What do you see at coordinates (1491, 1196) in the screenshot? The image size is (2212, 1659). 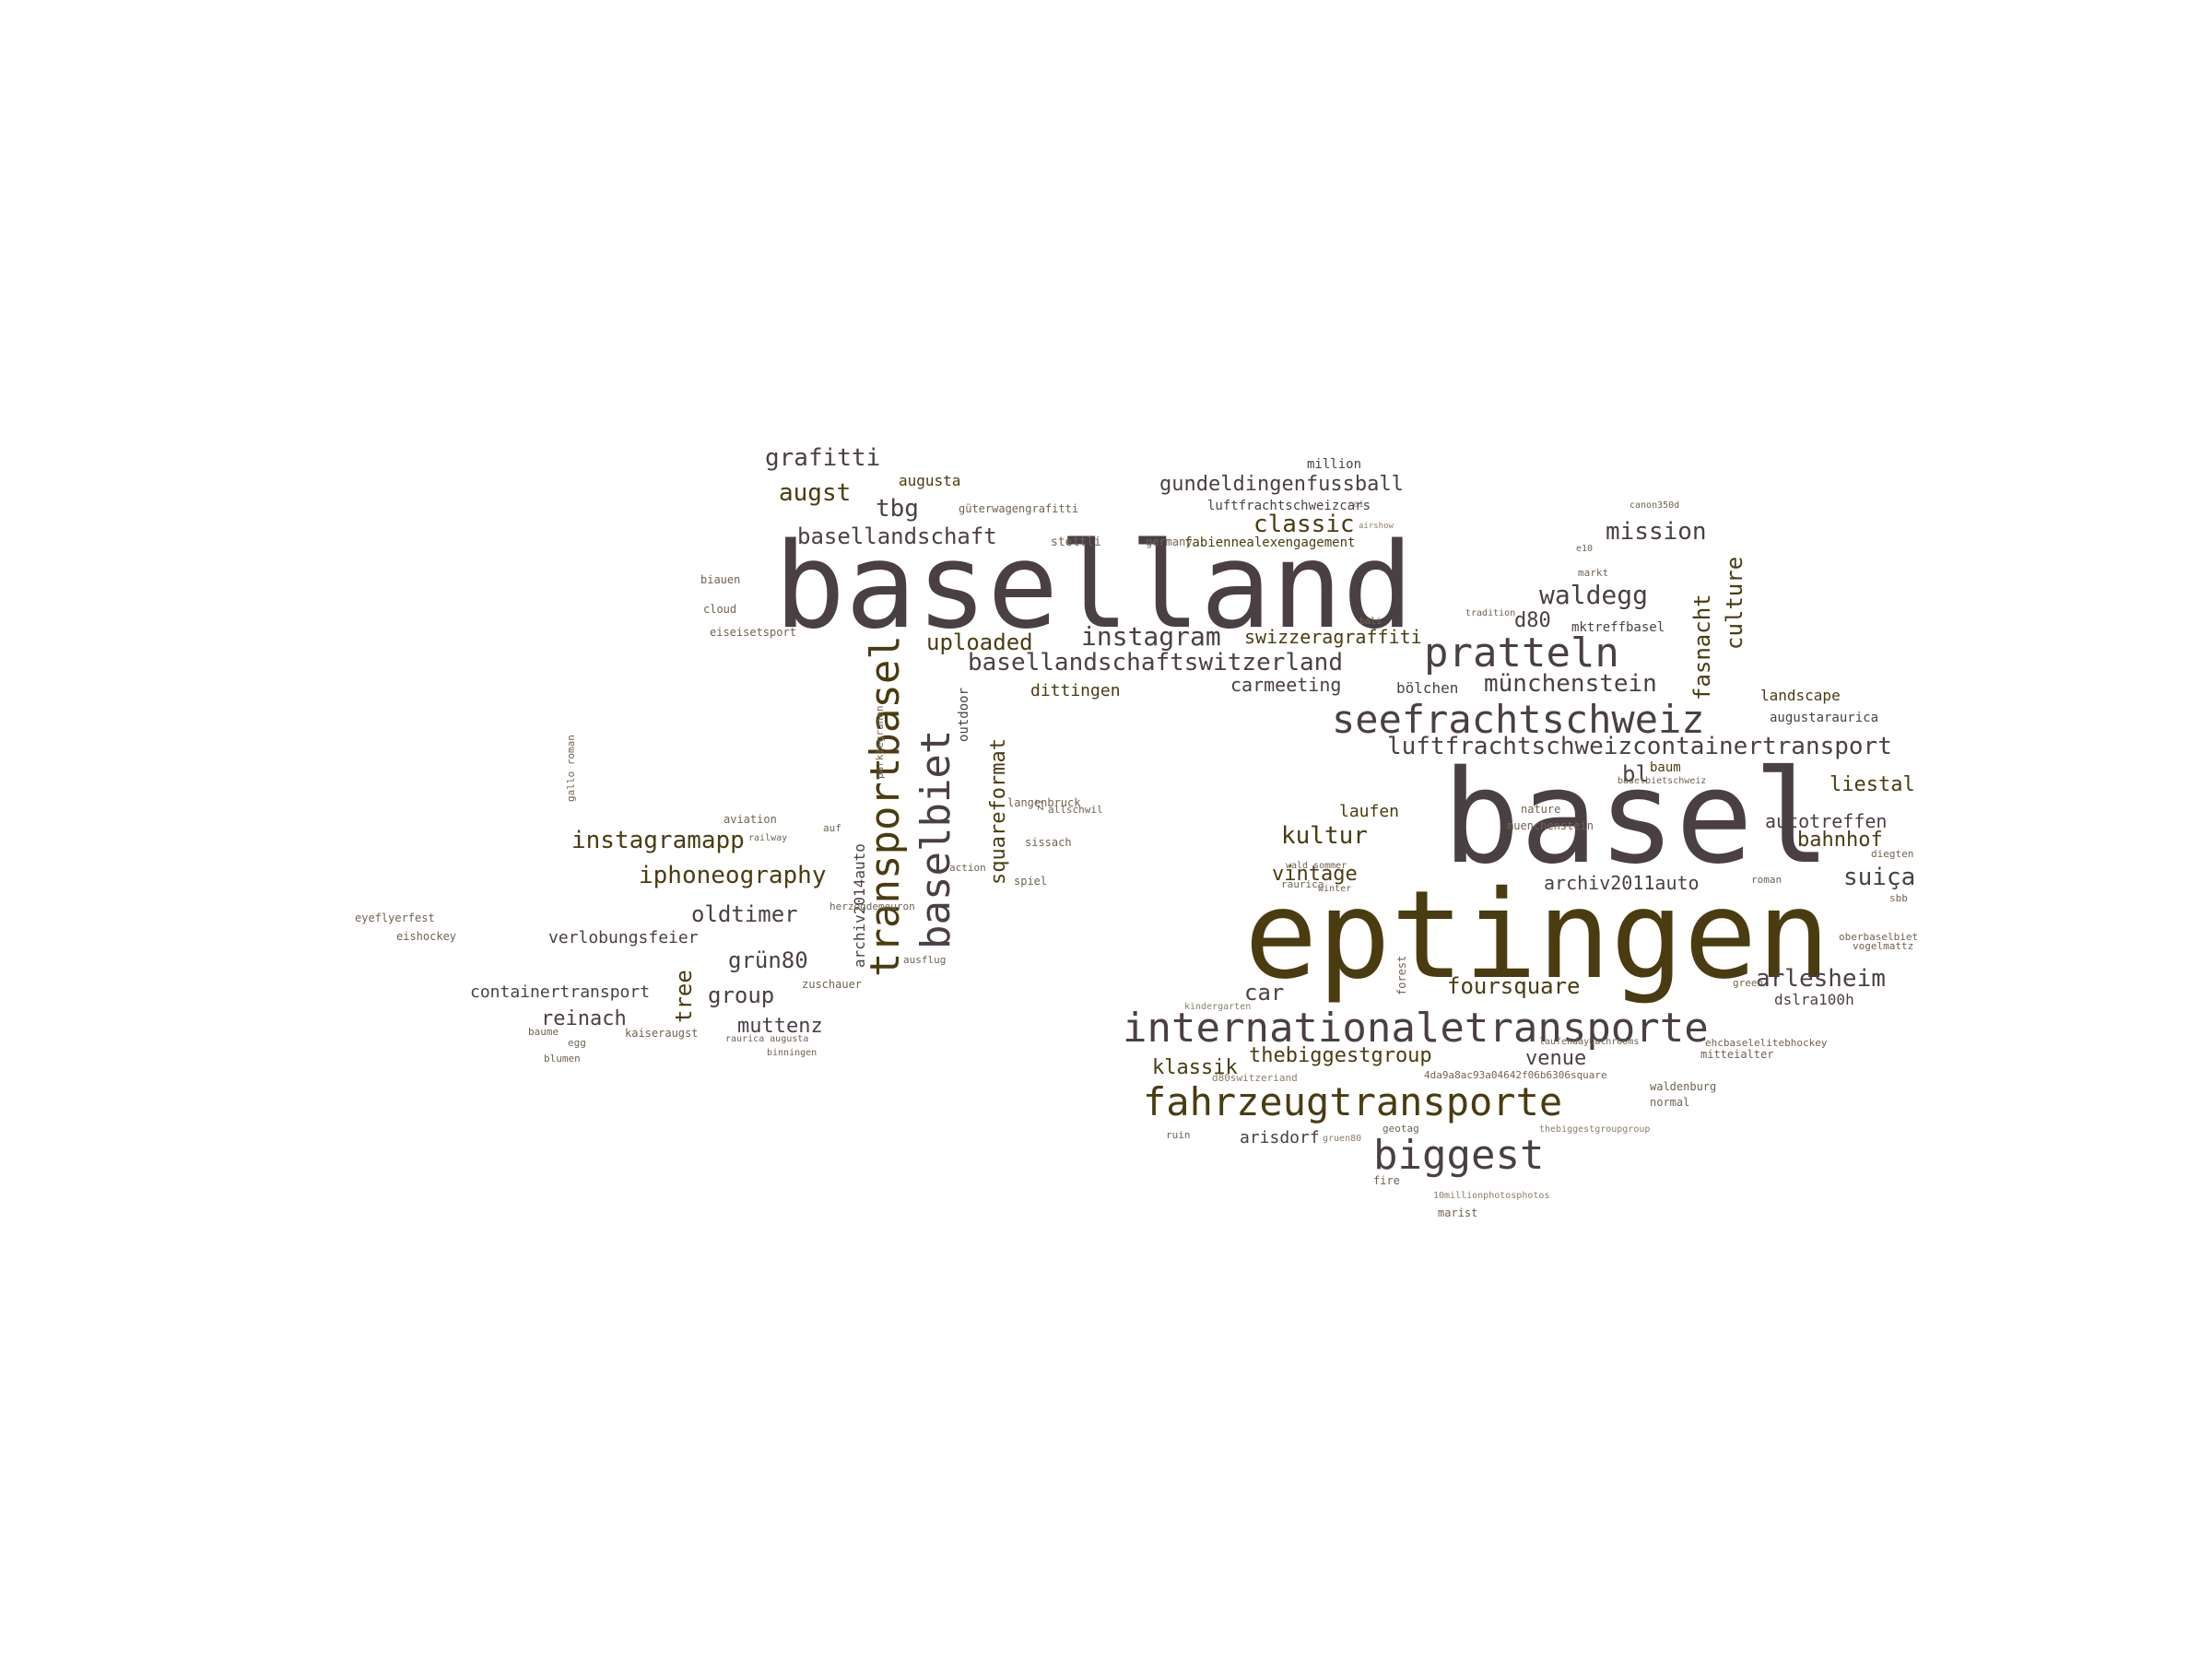 I see `cloud-word: 10millionphotosphotos` at bounding box center [1491, 1196].